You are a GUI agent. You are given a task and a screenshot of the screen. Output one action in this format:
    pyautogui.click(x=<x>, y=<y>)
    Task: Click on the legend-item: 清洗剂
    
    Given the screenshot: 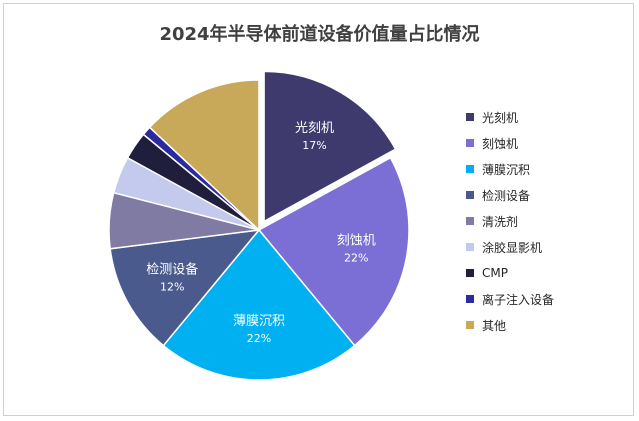 What is the action you would take?
    pyautogui.click(x=510, y=221)
    